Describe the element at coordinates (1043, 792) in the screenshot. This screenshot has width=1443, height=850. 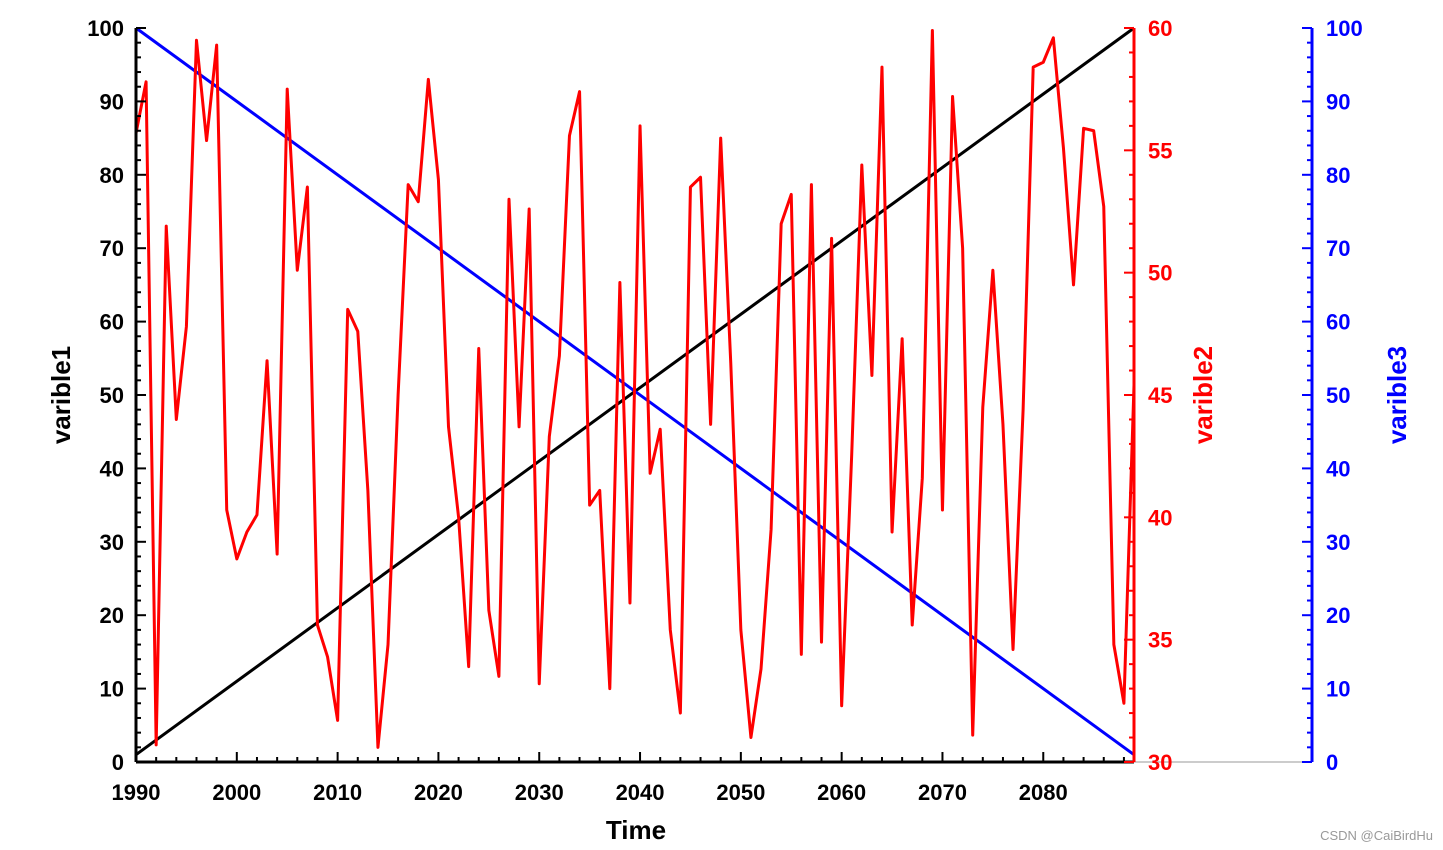
I see `x-tick-label: 2080` at that location.